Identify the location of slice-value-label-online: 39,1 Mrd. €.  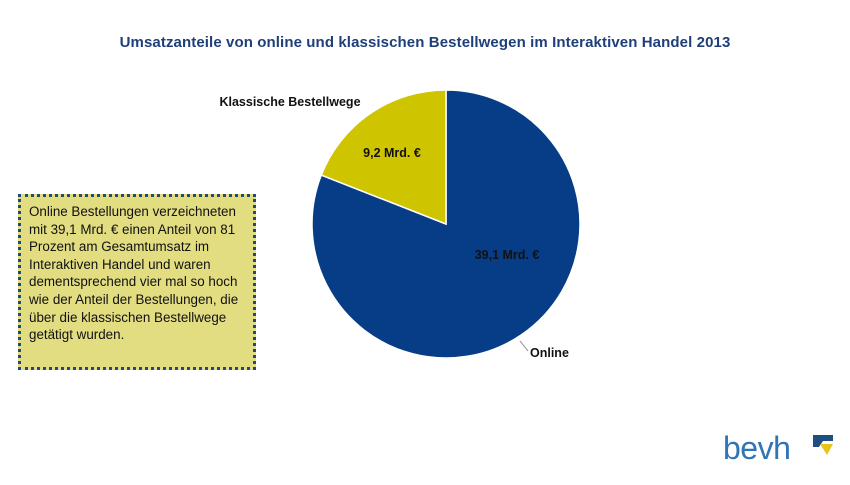
(507, 255).